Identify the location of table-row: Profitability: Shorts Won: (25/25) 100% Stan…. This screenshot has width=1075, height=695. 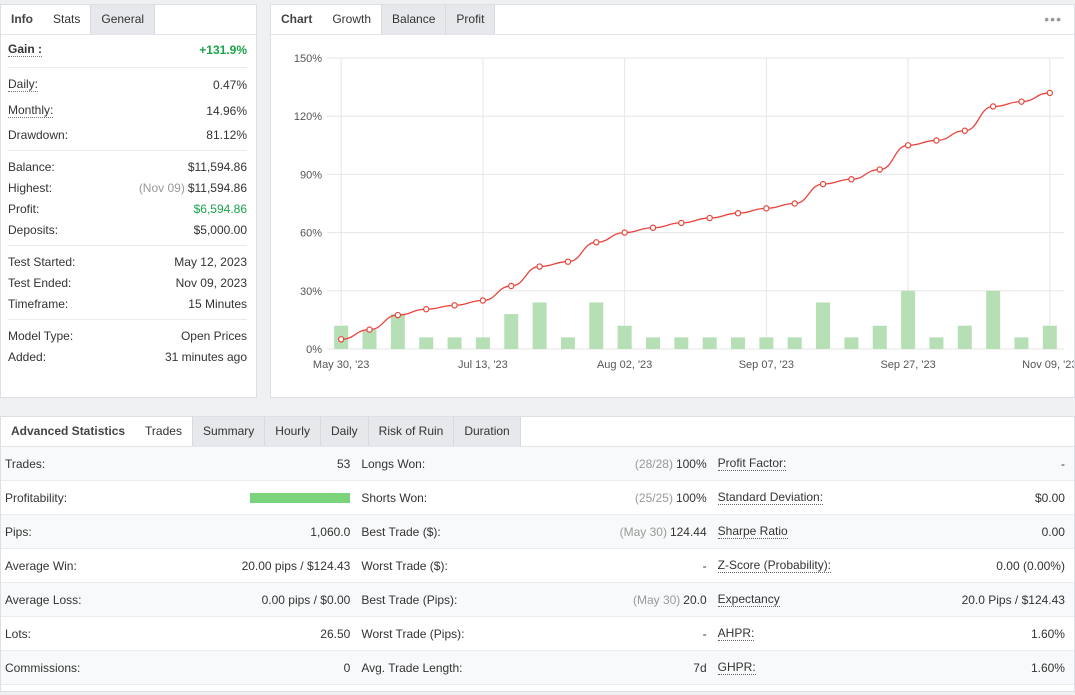
(537, 498).